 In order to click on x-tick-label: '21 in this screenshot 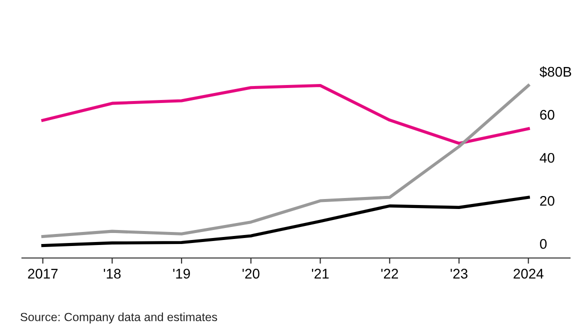, I will do `click(320, 273)`.